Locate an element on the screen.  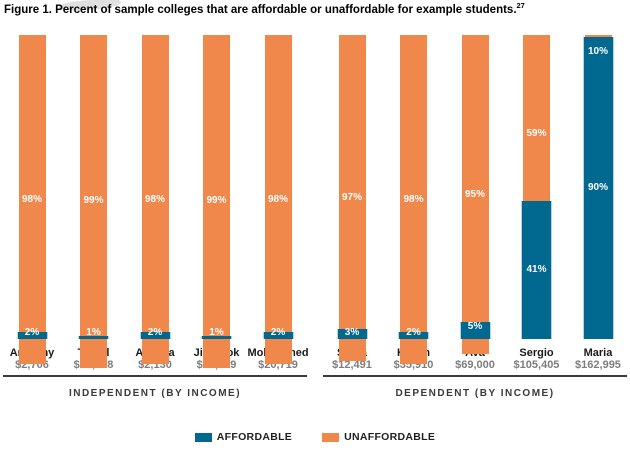
affordable-percent-label: 90% is located at coordinates (597, 187).